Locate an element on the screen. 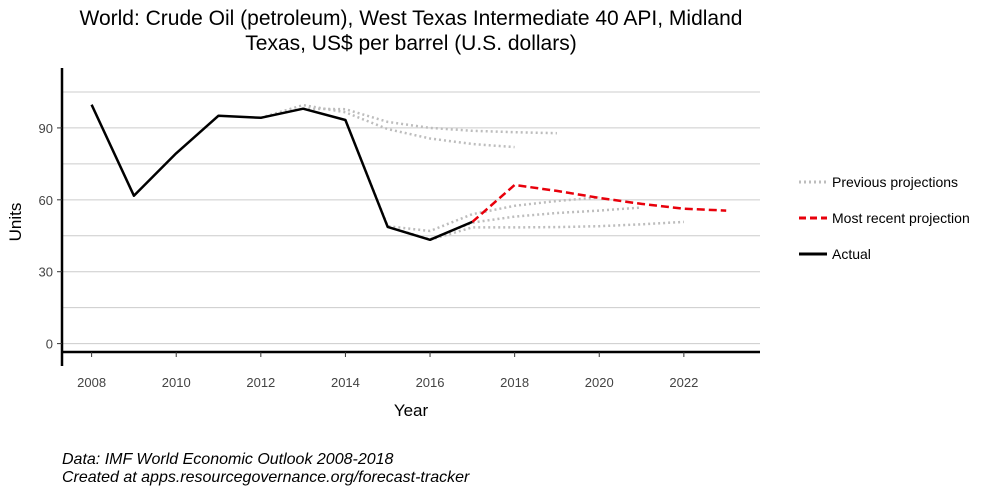 This screenshot has height=495, width=997. actual-line is located at coordinates (281, 173).